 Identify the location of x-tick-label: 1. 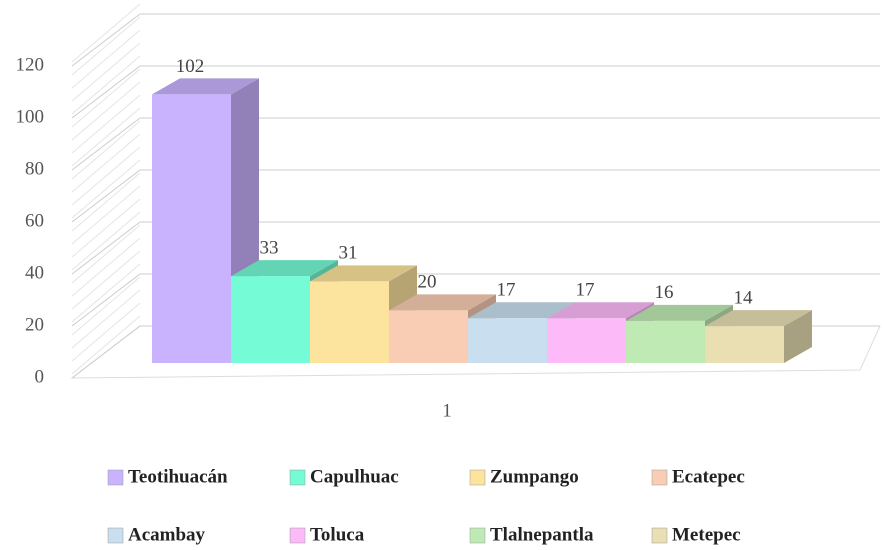
(447, 410).